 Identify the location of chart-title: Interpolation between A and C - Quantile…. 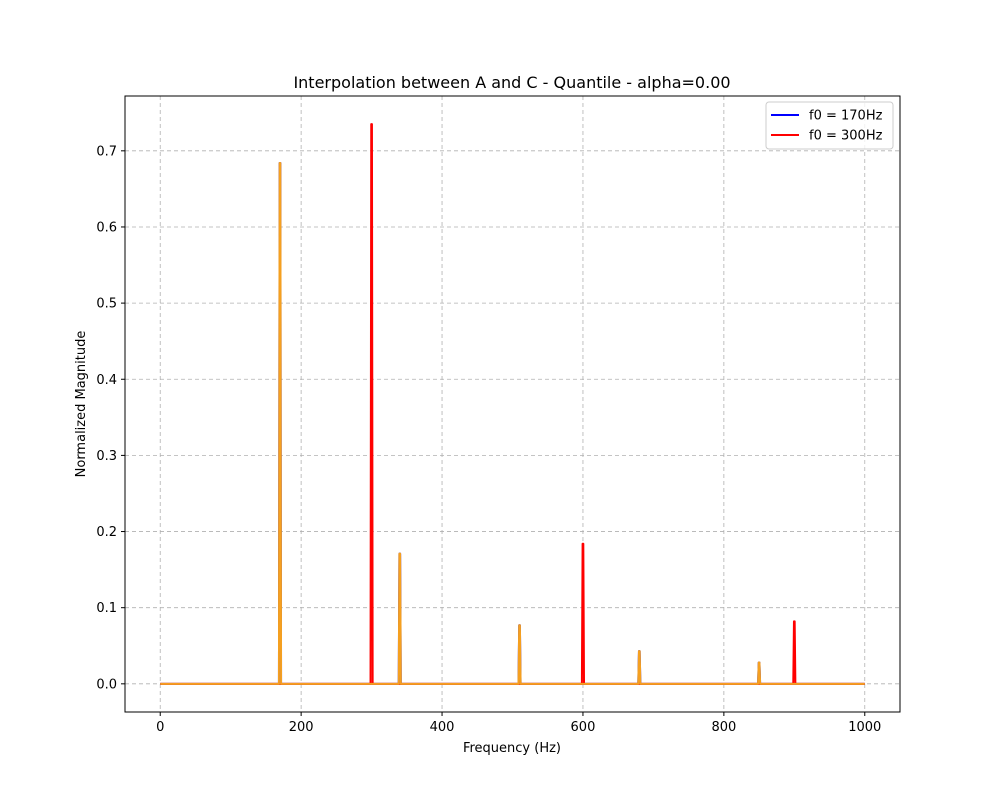
(511, 82).